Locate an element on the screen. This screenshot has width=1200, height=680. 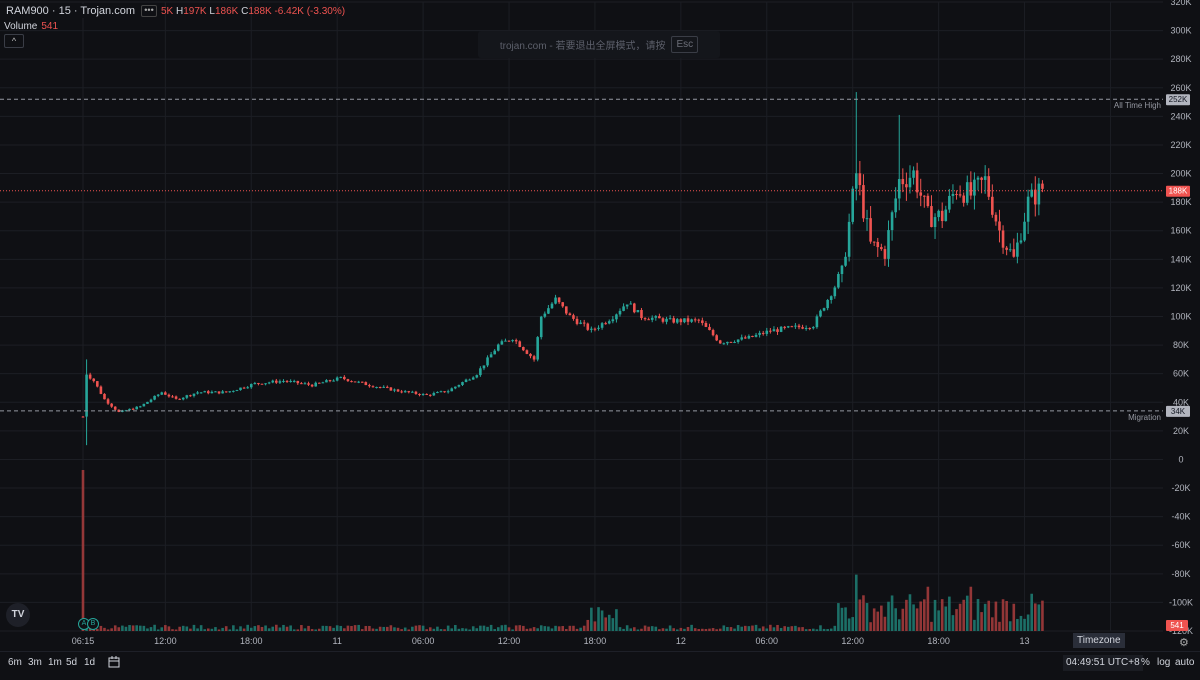
settings-gear-icon: ⚙ is located at coordinates (1184, 643).